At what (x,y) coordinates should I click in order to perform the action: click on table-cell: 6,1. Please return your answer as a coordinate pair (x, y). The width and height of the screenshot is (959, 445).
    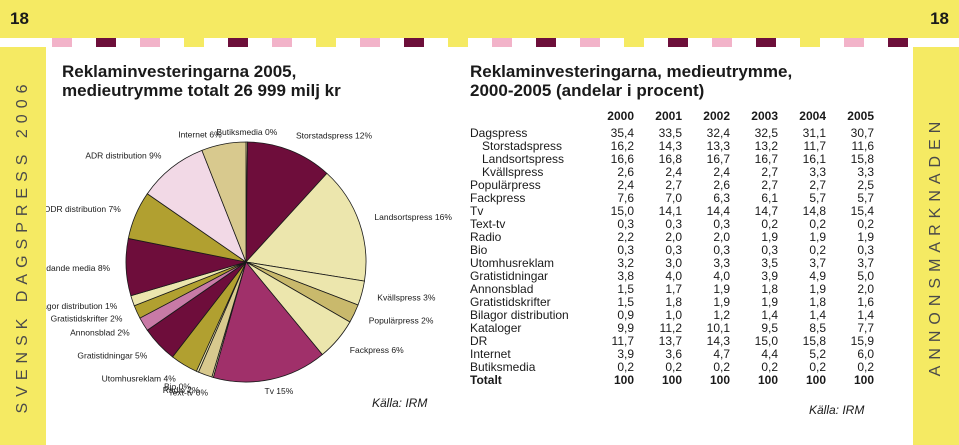
    Looking at the image, I should click on (769, 198).